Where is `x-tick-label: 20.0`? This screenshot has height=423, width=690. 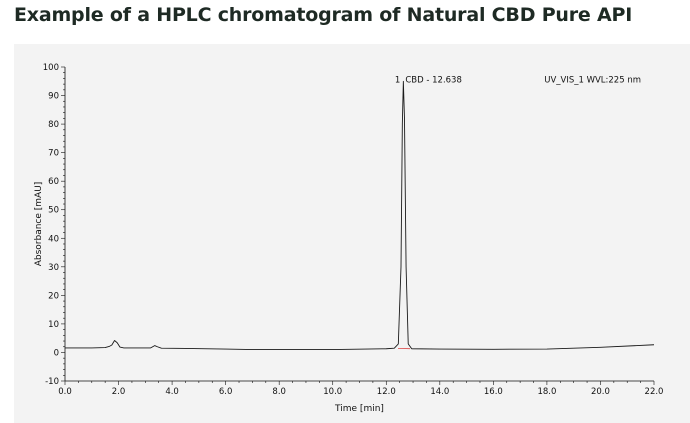
x-tick-label: 20.0 is located at coordinates (600, 392).